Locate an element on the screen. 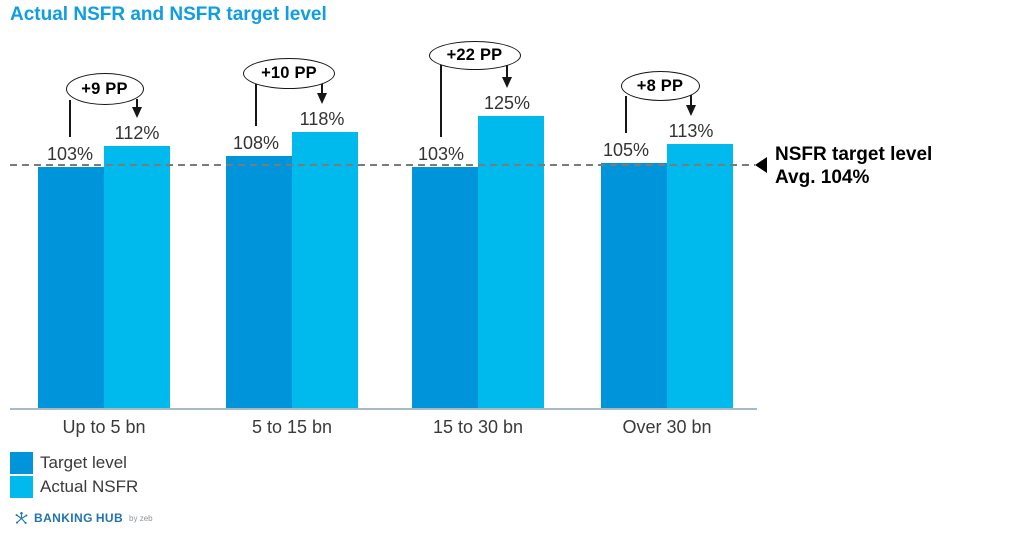  bar-value-label: 113% is located at coordinates (691, 130).